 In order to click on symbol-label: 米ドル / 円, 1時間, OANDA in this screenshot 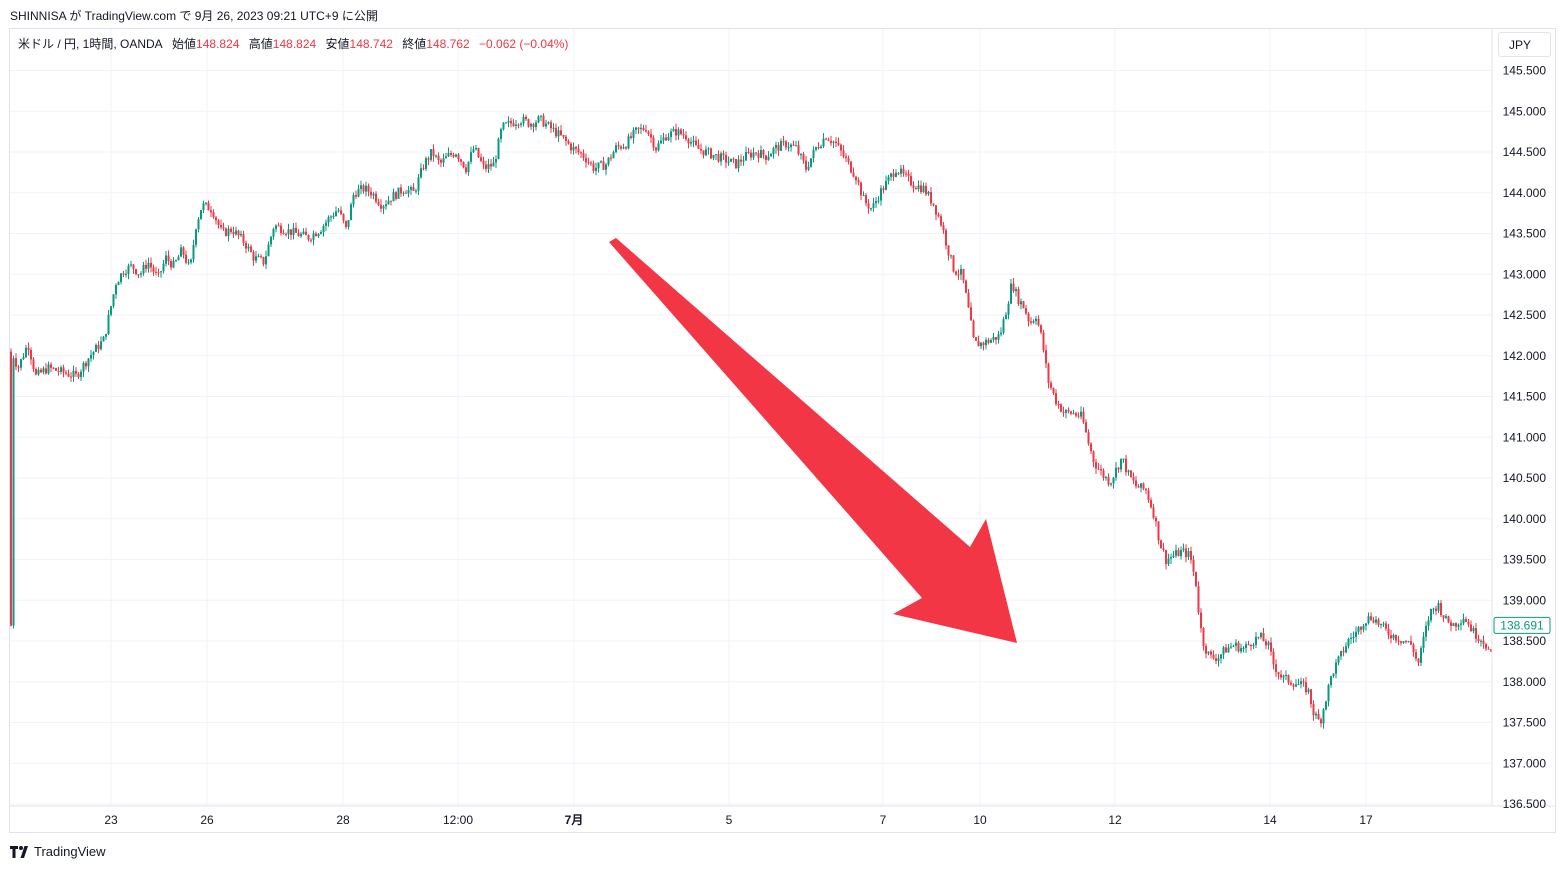, I will do `click(90, 44)`.